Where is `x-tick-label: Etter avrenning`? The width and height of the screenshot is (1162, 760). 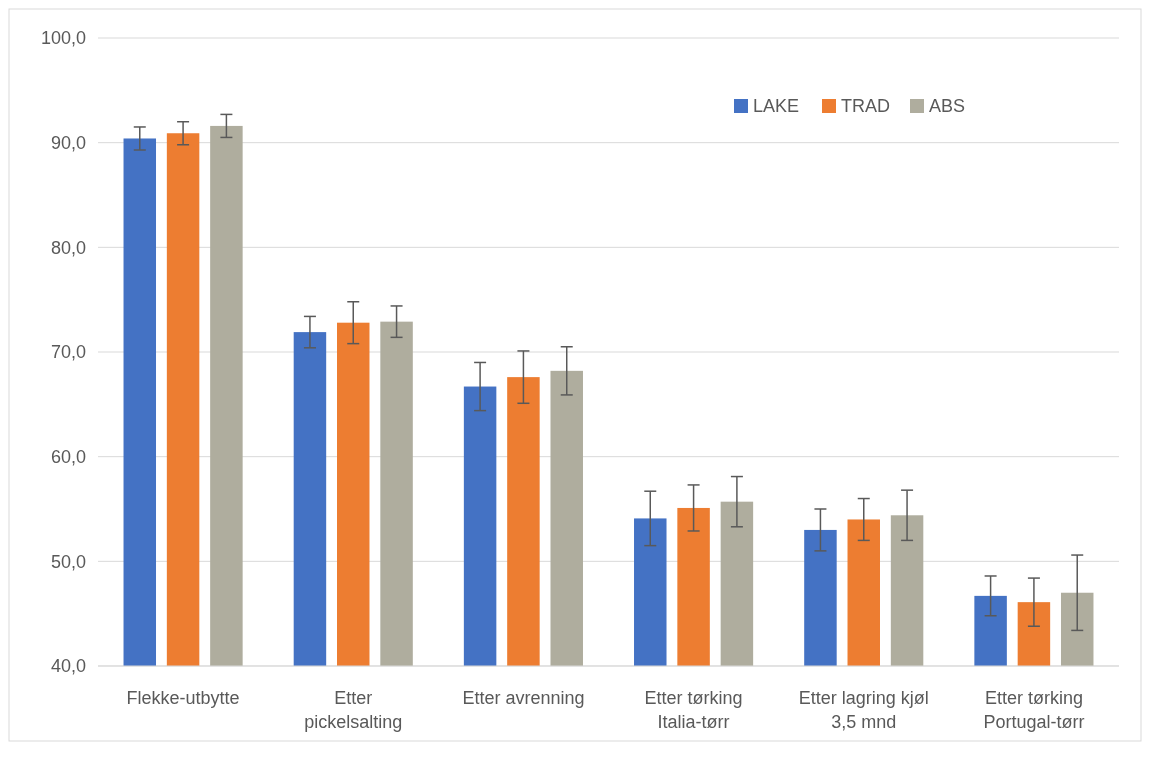
x-tick-label: Etter avrenning is located at coordinates (523, 698).